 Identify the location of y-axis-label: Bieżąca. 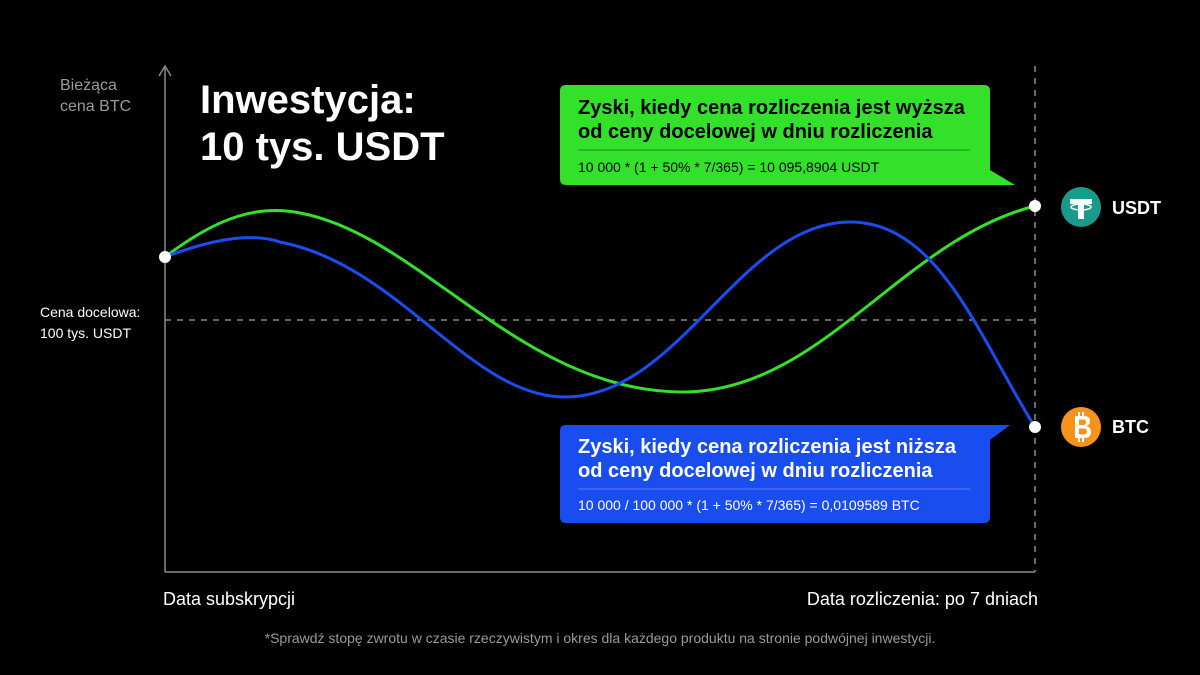
(88, 85).